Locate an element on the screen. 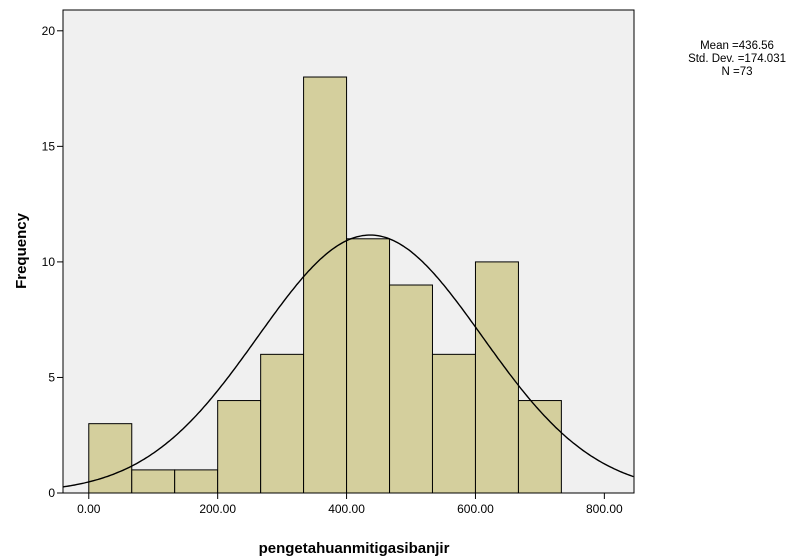 The width and height of the screenshot is (798, 558). sd-stat: Std. Dev. =174.031 is located at coordinates (737, 59).